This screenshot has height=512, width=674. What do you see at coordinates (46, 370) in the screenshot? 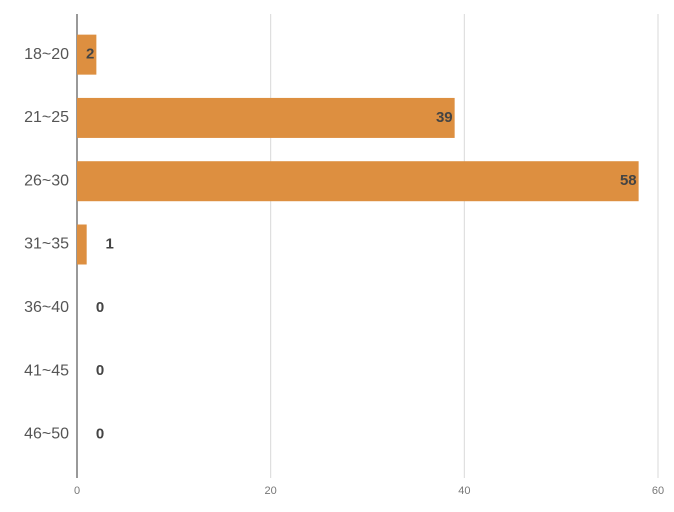
I see `y-tick-label: 41~45` at bounding box center [46, 370].